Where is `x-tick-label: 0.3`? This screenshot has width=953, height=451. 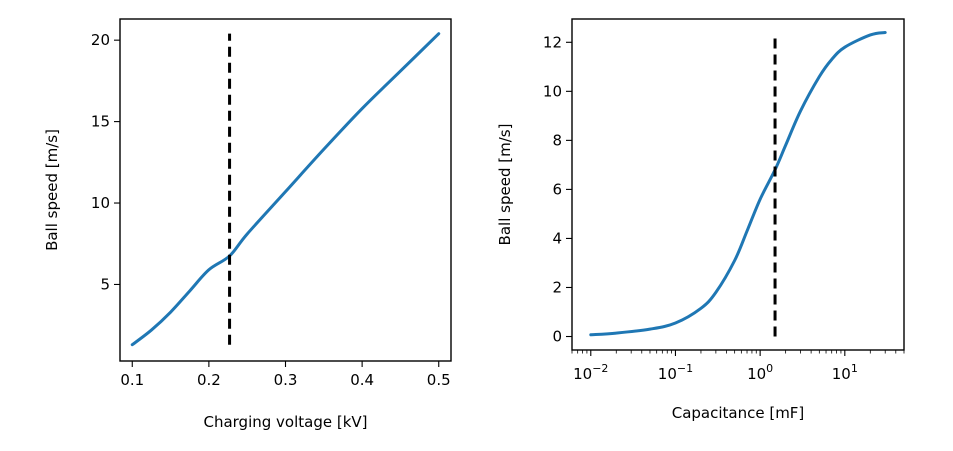 x-tick-label: 0.3 is located at coordinates (286, 380).